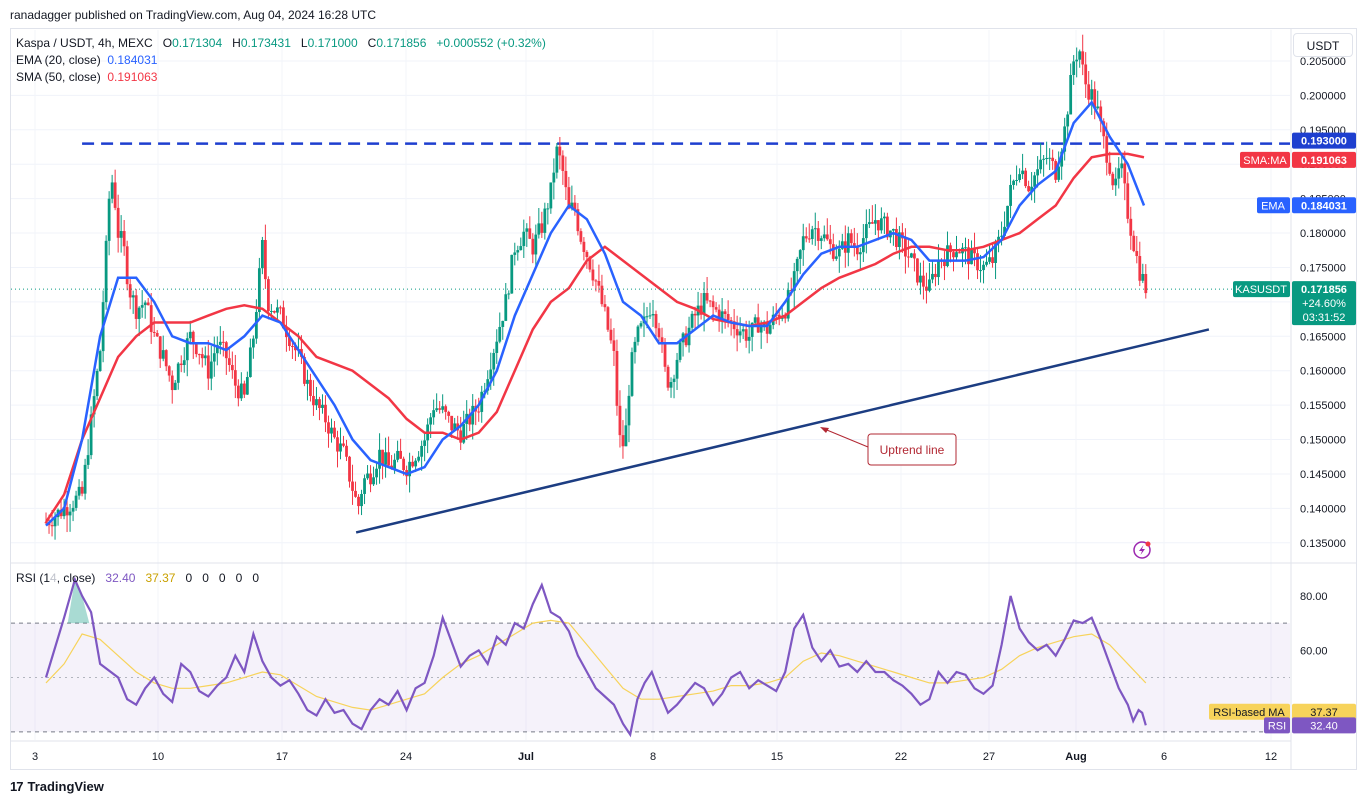 This screenshot has width=1369, height=805. What do you see at coordinates (491, 43) in the screenshot?
I see `change-value: +0.000552 (+0.32%)` at bounding box center [491, 43].